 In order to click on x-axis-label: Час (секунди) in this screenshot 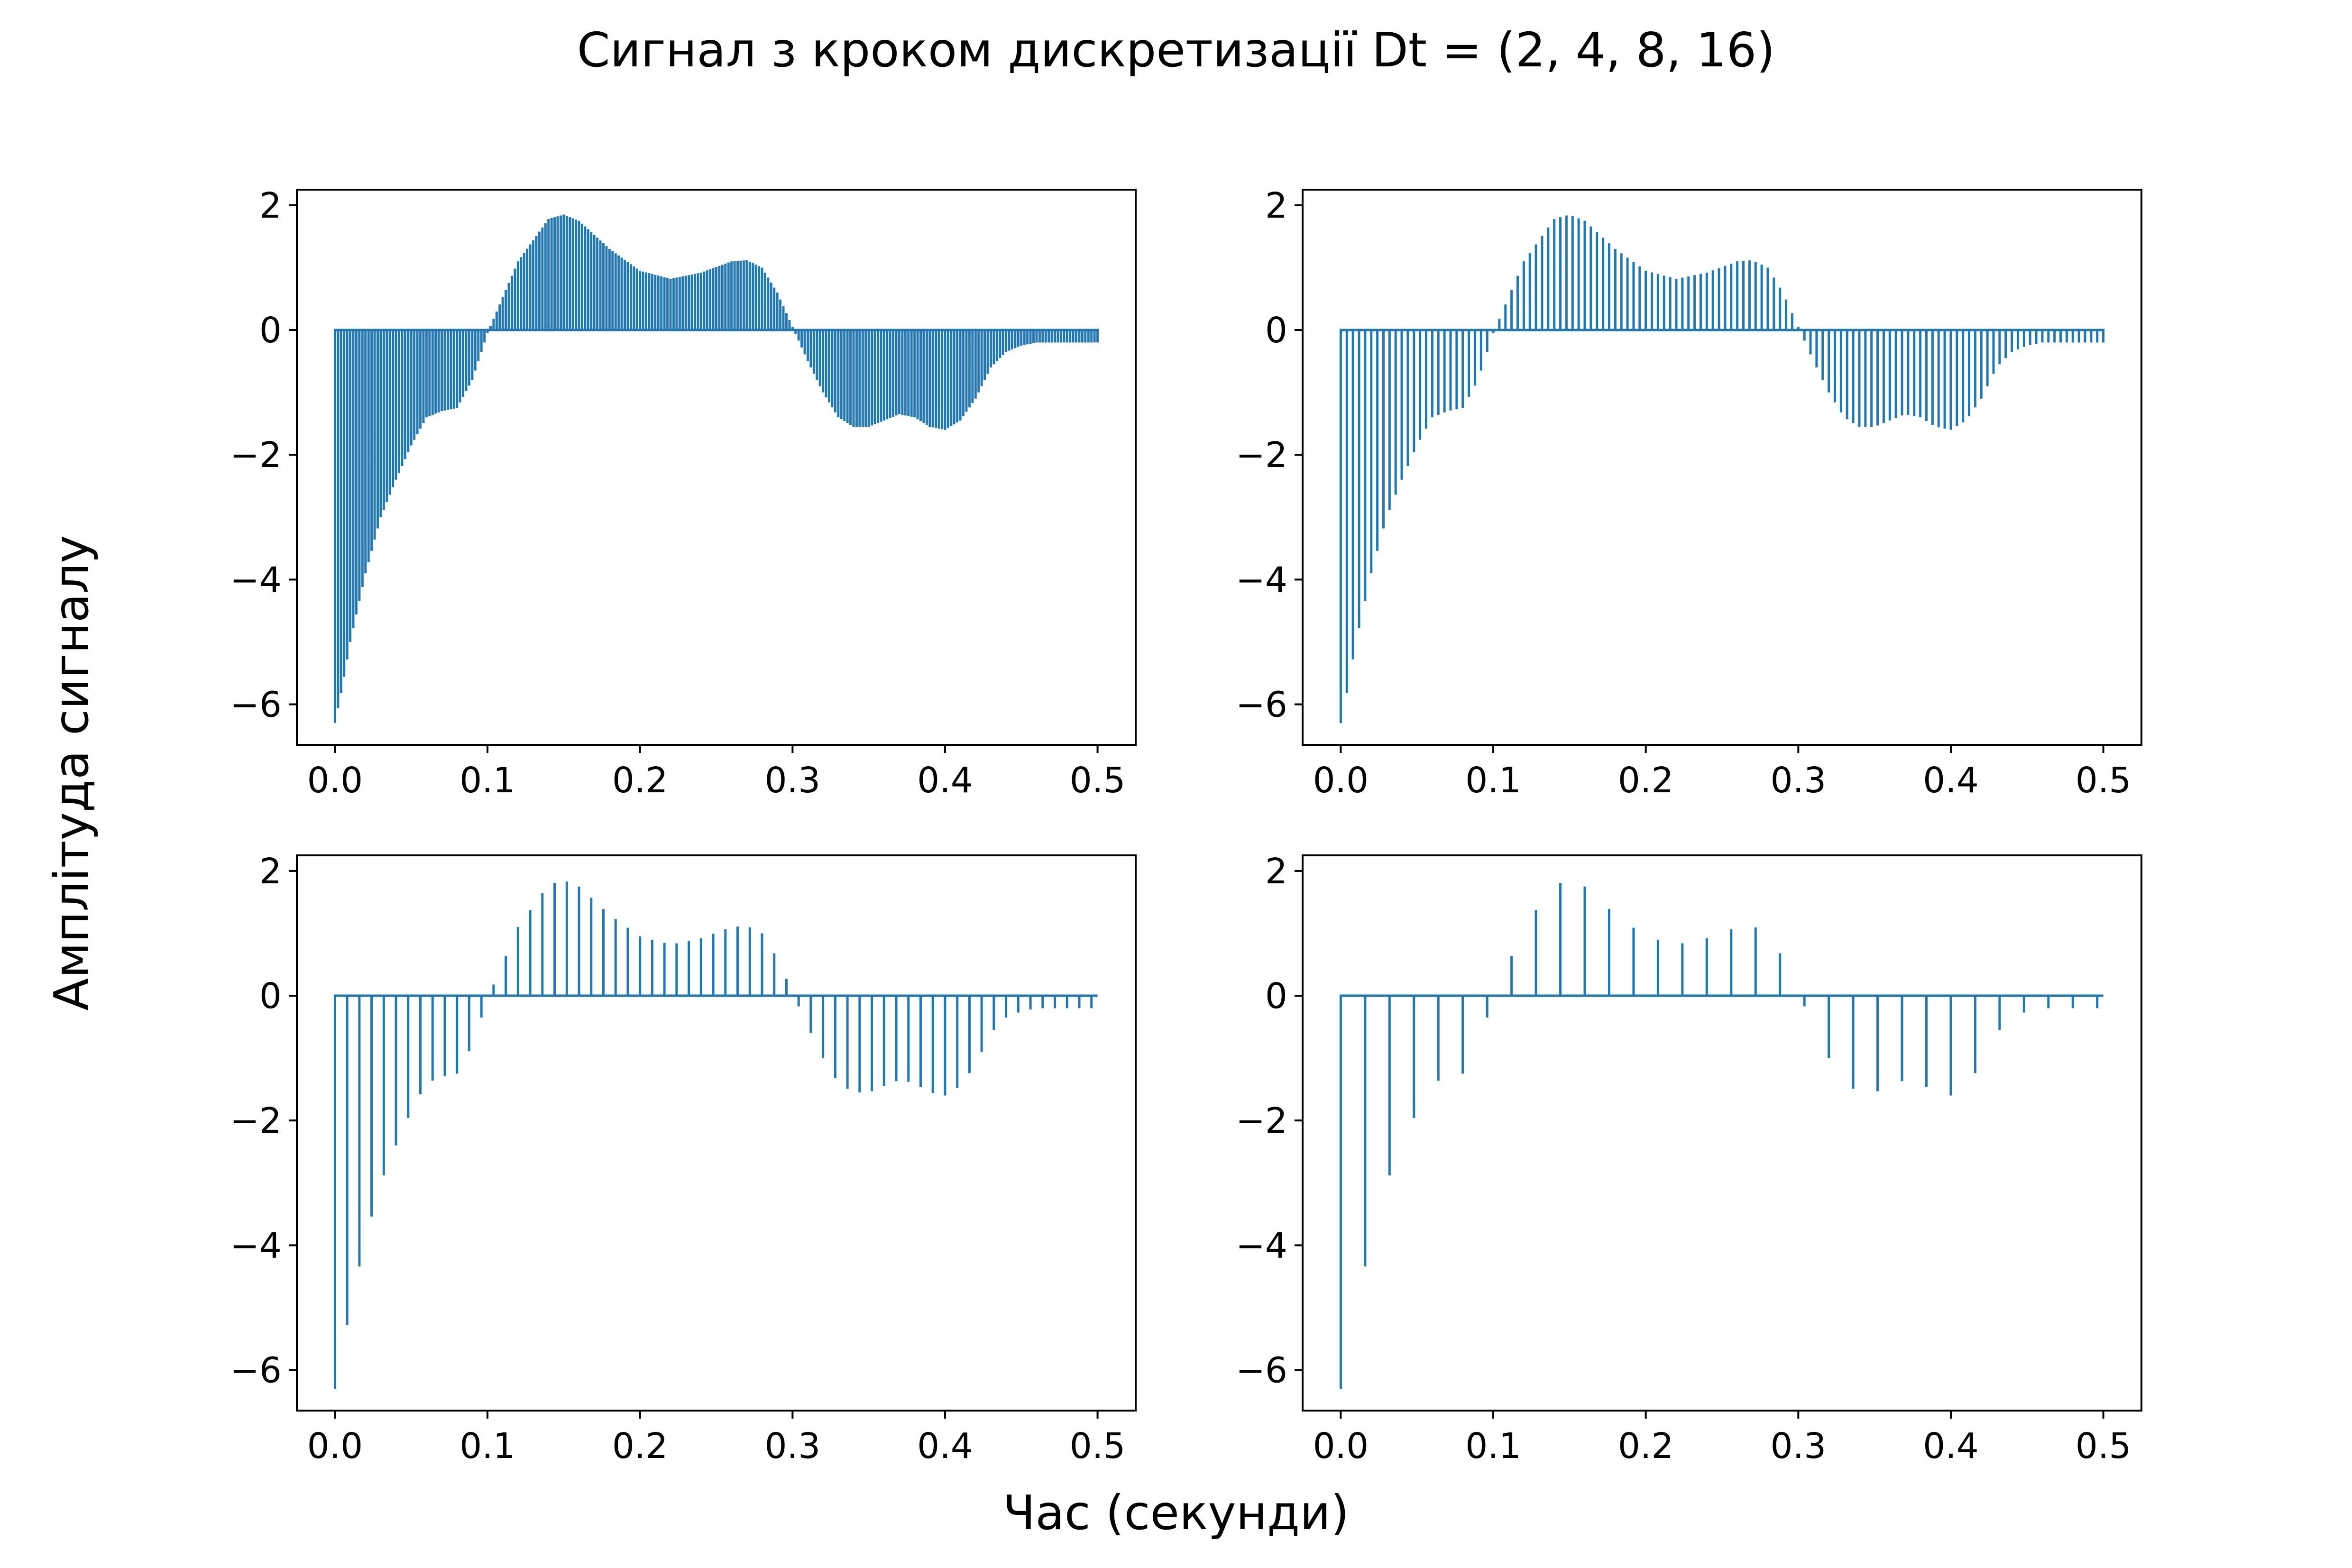, I will do `click(1176, 1512)`.